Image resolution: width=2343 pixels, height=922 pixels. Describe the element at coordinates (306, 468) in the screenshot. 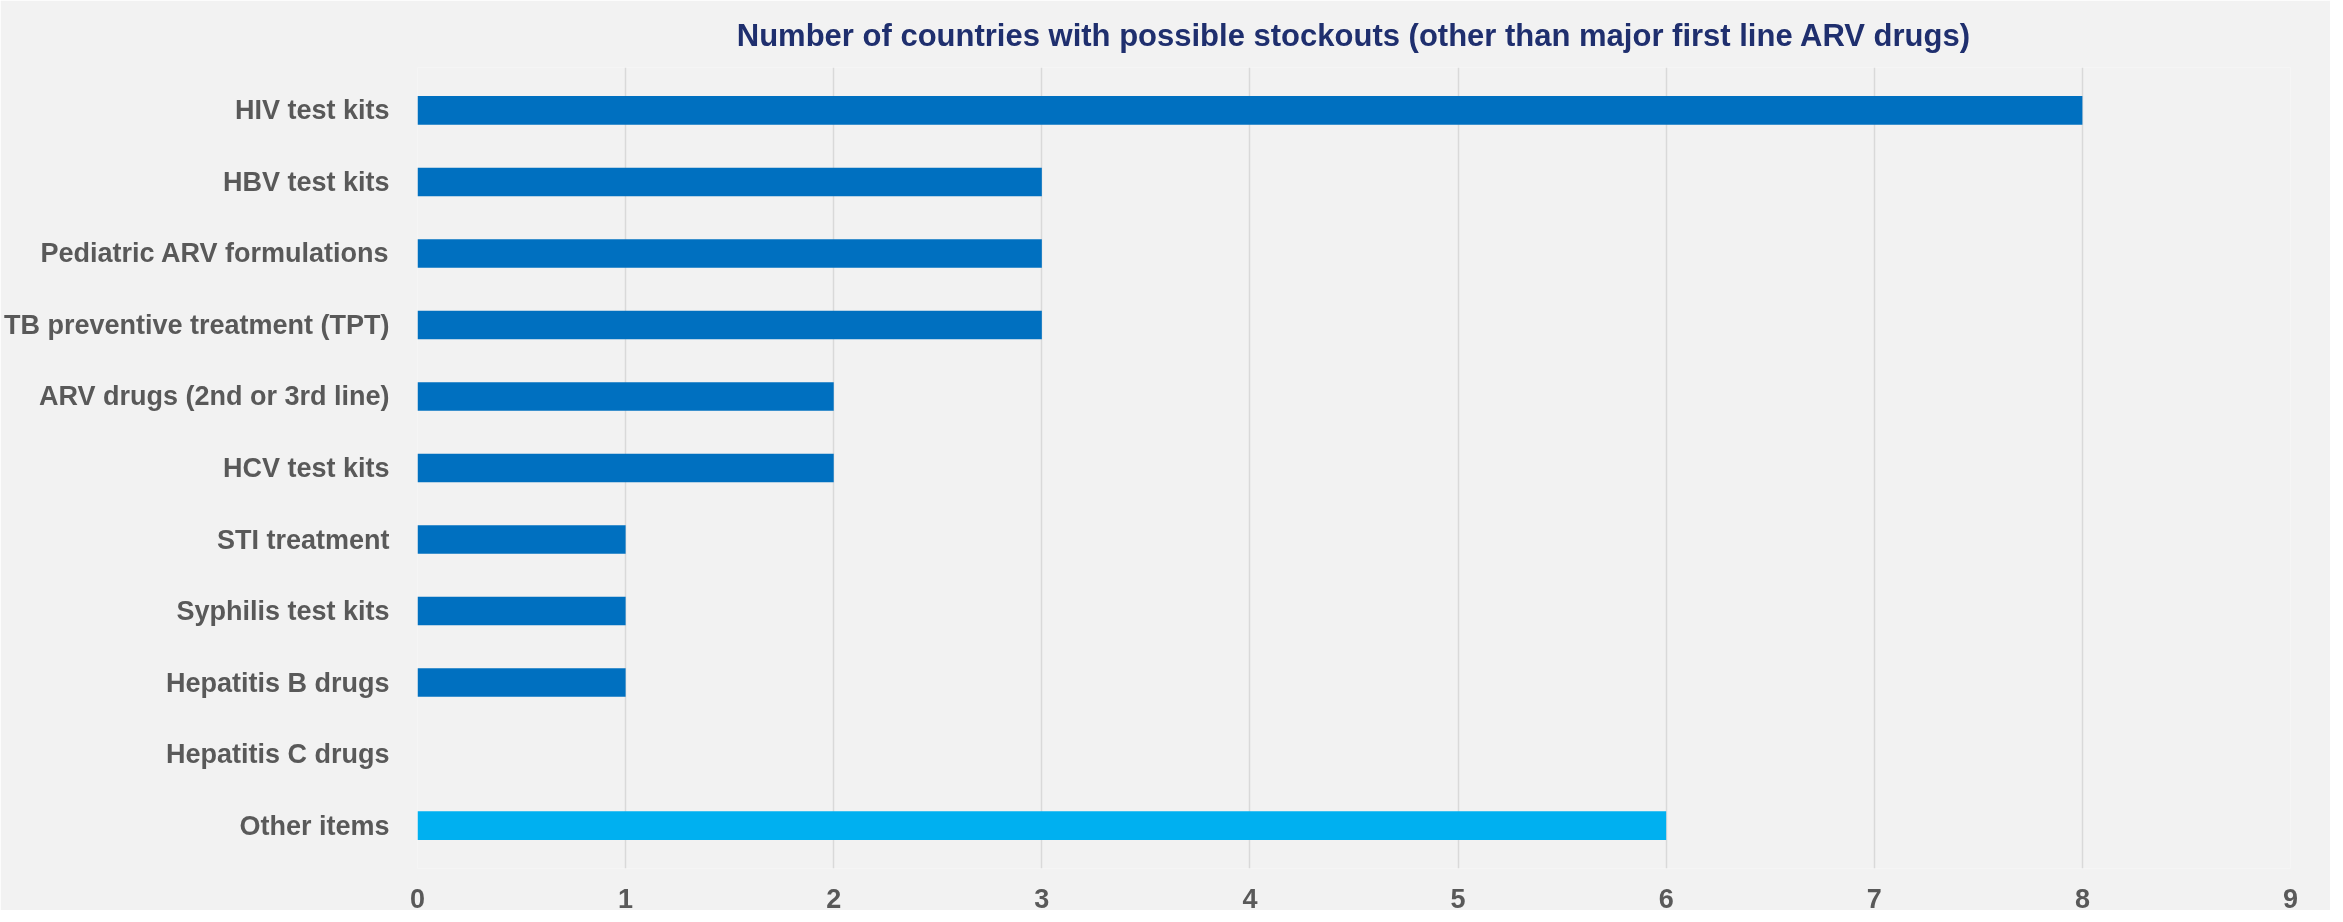

I see `y-tick-label: HCV test kits` at that location.